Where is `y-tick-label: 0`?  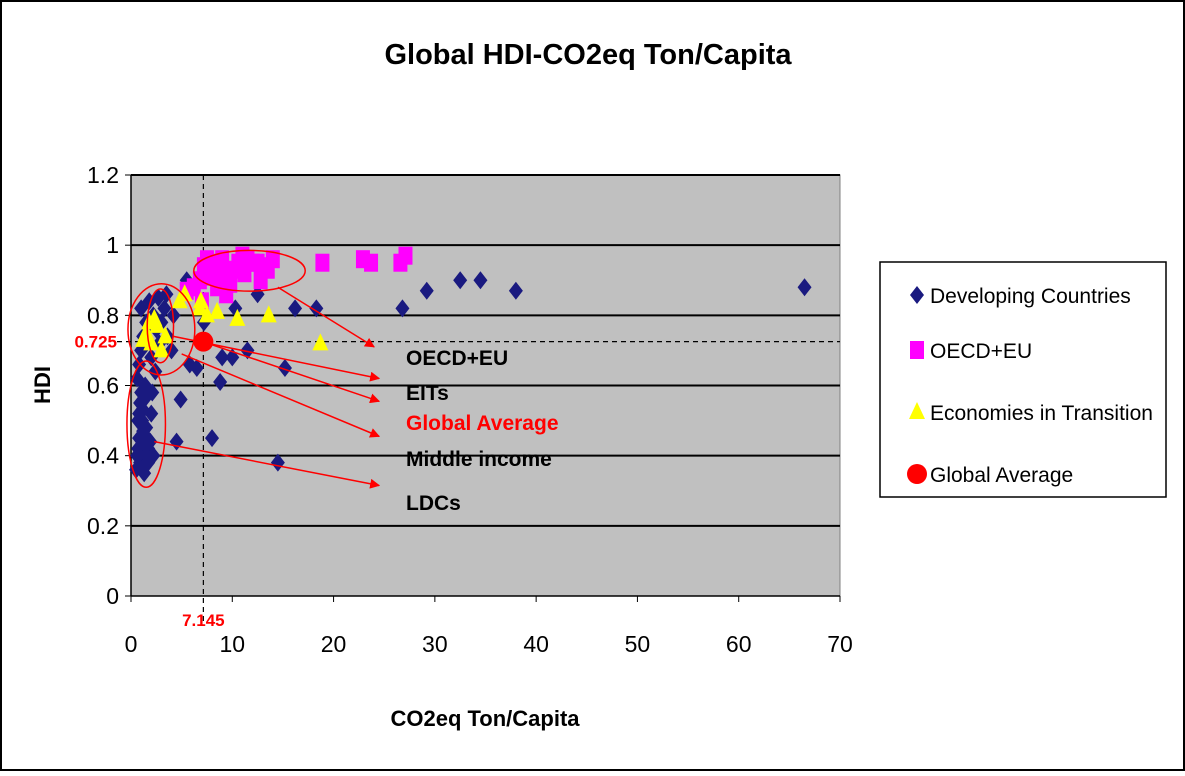 y-tick-label: 0 is located at coordinates (112, 596).